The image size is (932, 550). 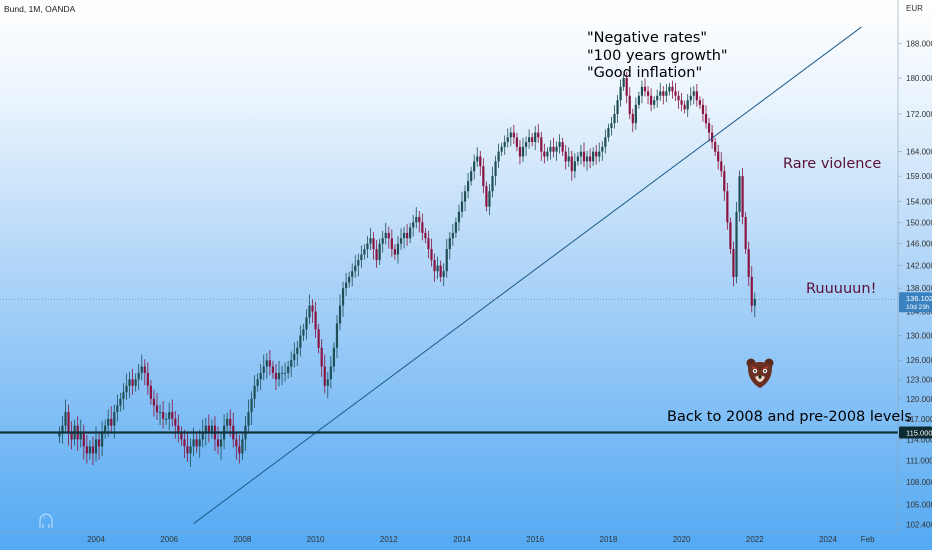 What do you see at coordinates (389, 539) in the screenshot?
I see `x-tick-label: 2012` at bounding box center [389, 539].